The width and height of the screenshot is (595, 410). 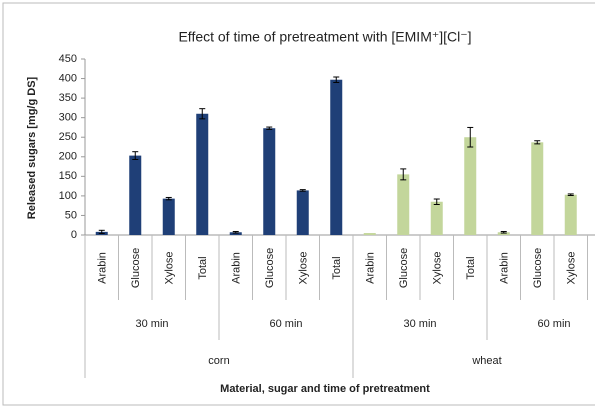 What do you see at coordinates (32, 147) in the screenshot?
I see `y-axis-title: Released sugars [mg/g DS]` at bounding box center [32, 147].